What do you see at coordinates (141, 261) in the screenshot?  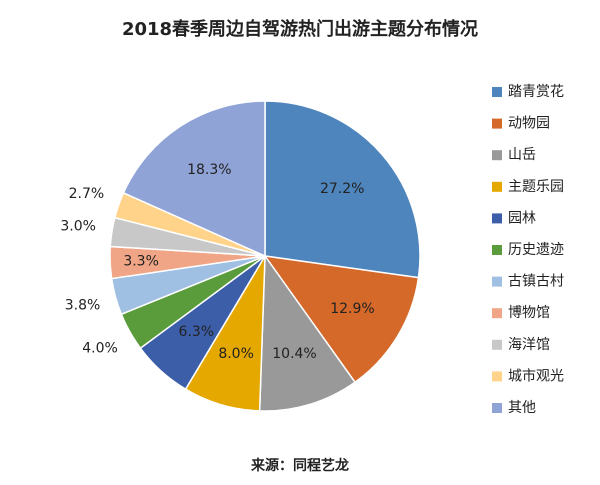 I see `value-label: 3.3%` at bounding box center [141, 261].